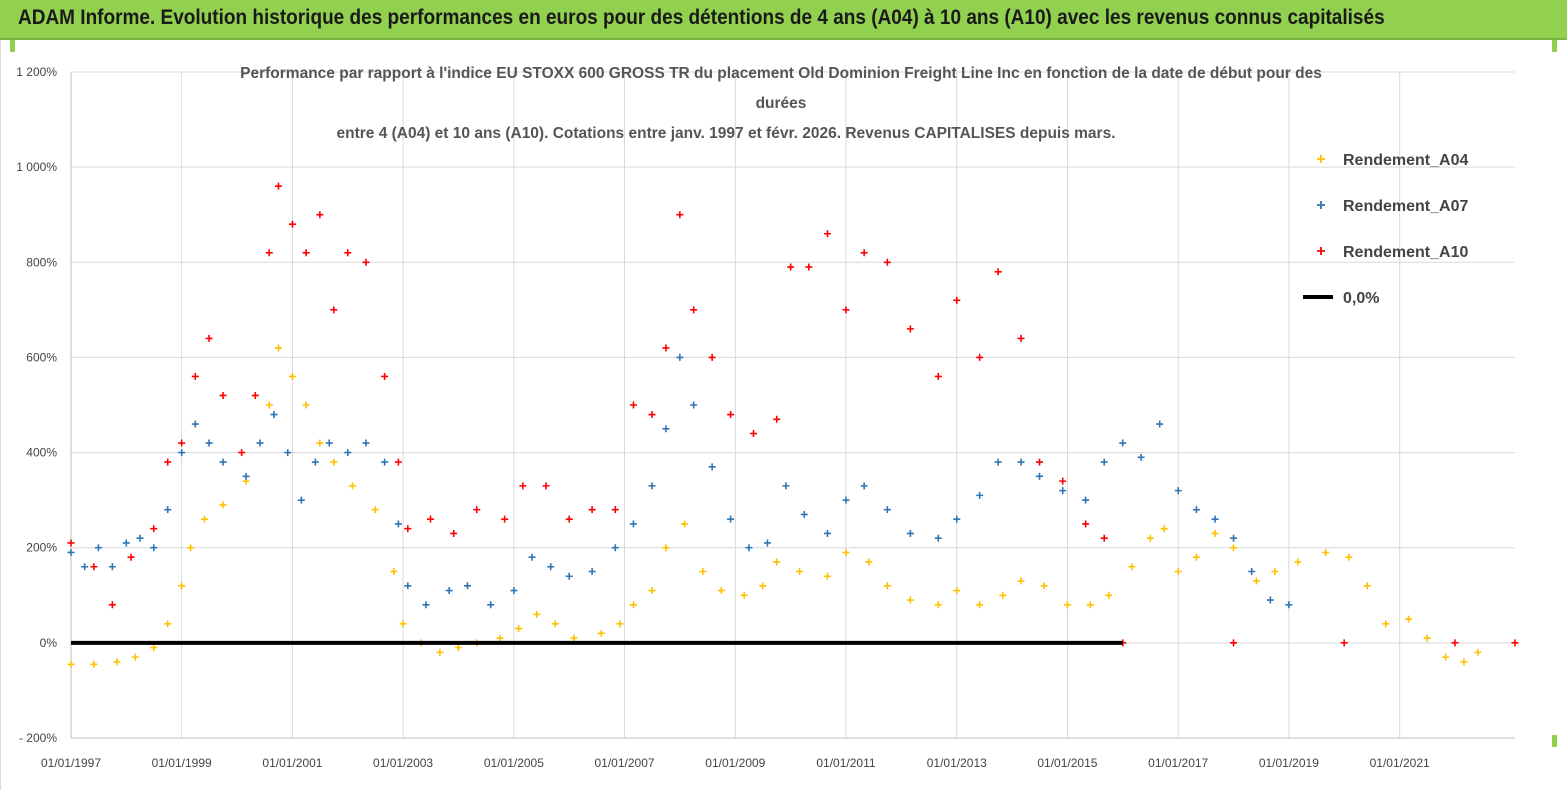 Image resolution: width=1567 pixels, height=790 pixels. What do you see at coordinates (1554, 46) in the screenshot?
I see `banner-corner-right` at bounding box center [1554, 46].